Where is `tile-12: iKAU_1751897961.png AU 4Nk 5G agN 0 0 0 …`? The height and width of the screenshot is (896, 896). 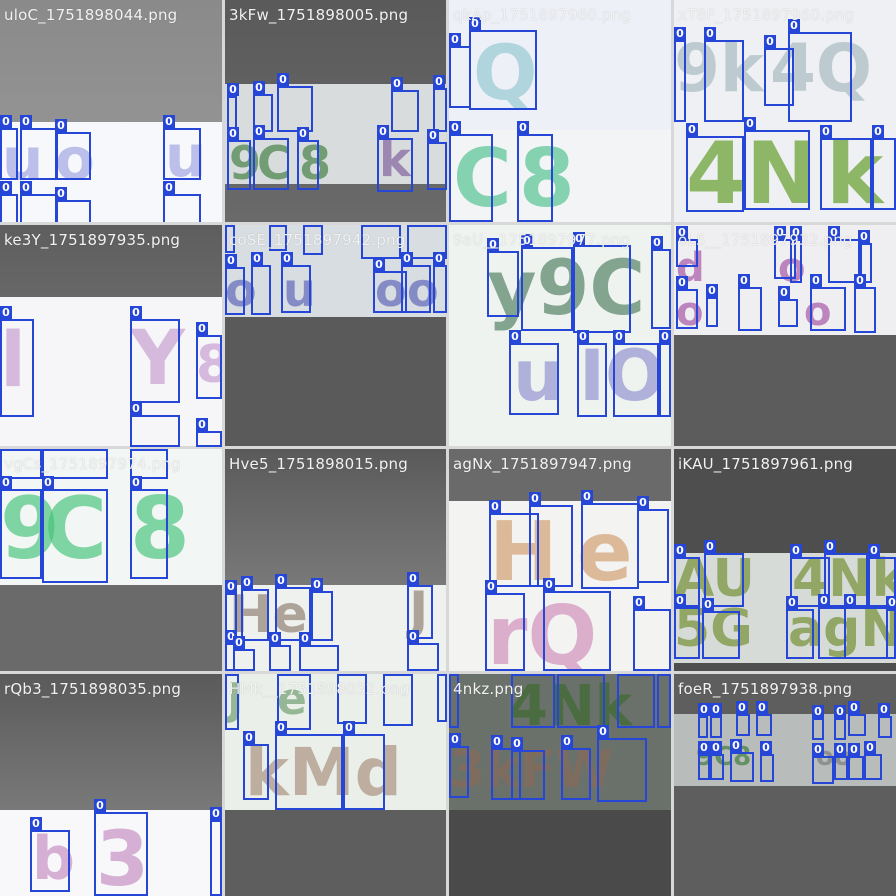 tile-12: iKAU_1751897961.png AU 4Nk 5G agN 0 0 0 … is located at coordinates (785, 560).